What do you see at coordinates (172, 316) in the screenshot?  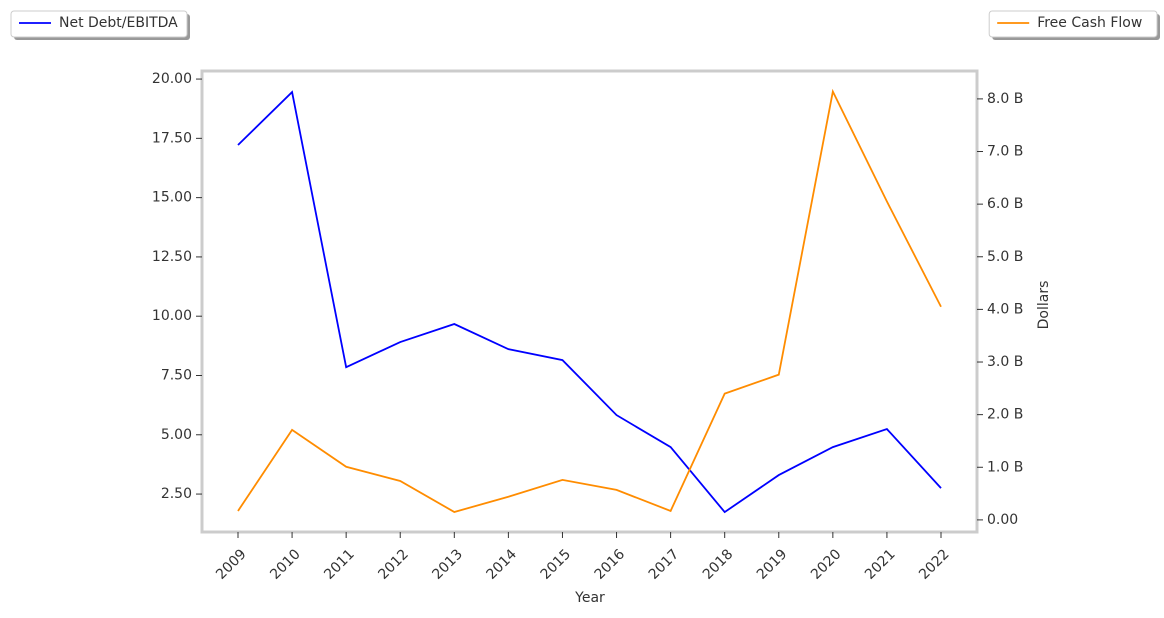 I see `y-tick-label: 10.00` at bounding box center [172, 316].